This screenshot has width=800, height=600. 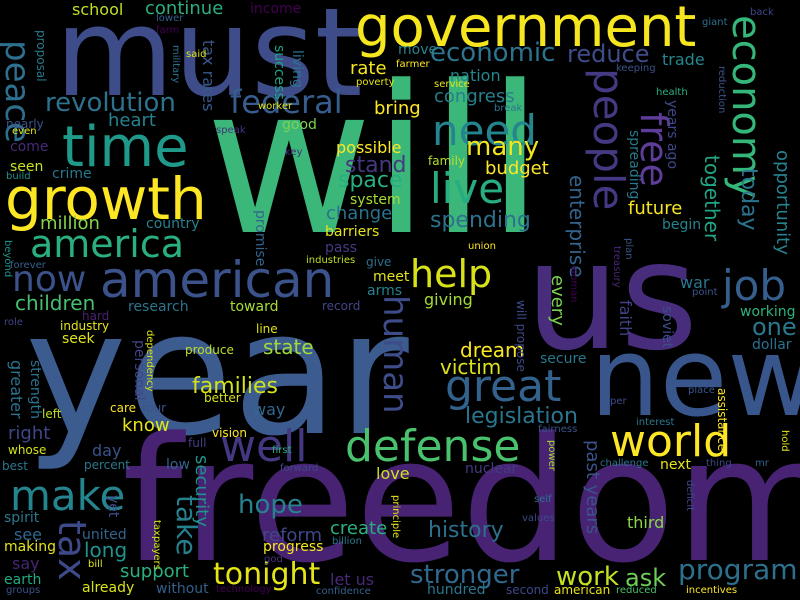 What do you see at coordinates (618, 401) in the screenshot?
I see `cloud-word: per` at bounding box center [618, 401].